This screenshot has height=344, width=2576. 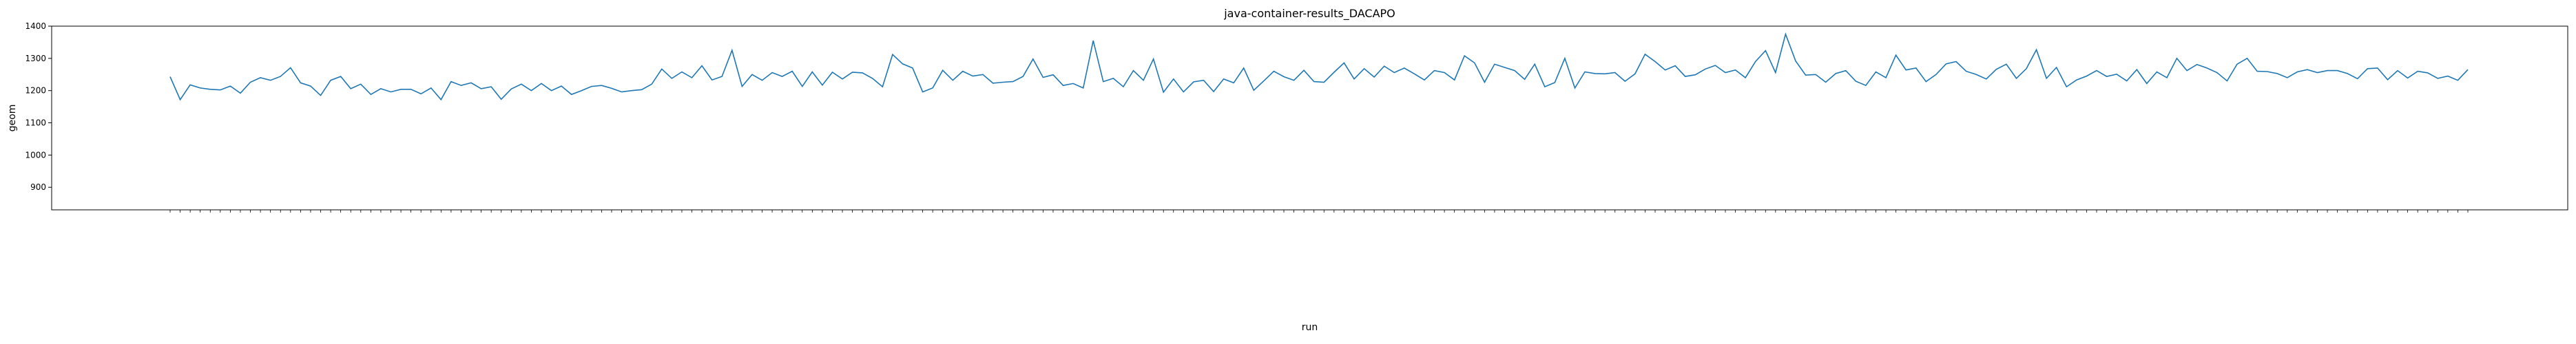 What do you see at coordinates (35, 155) in the screenshot?
I see `y-tick-label: 1000` at bounding box center [35, 155].